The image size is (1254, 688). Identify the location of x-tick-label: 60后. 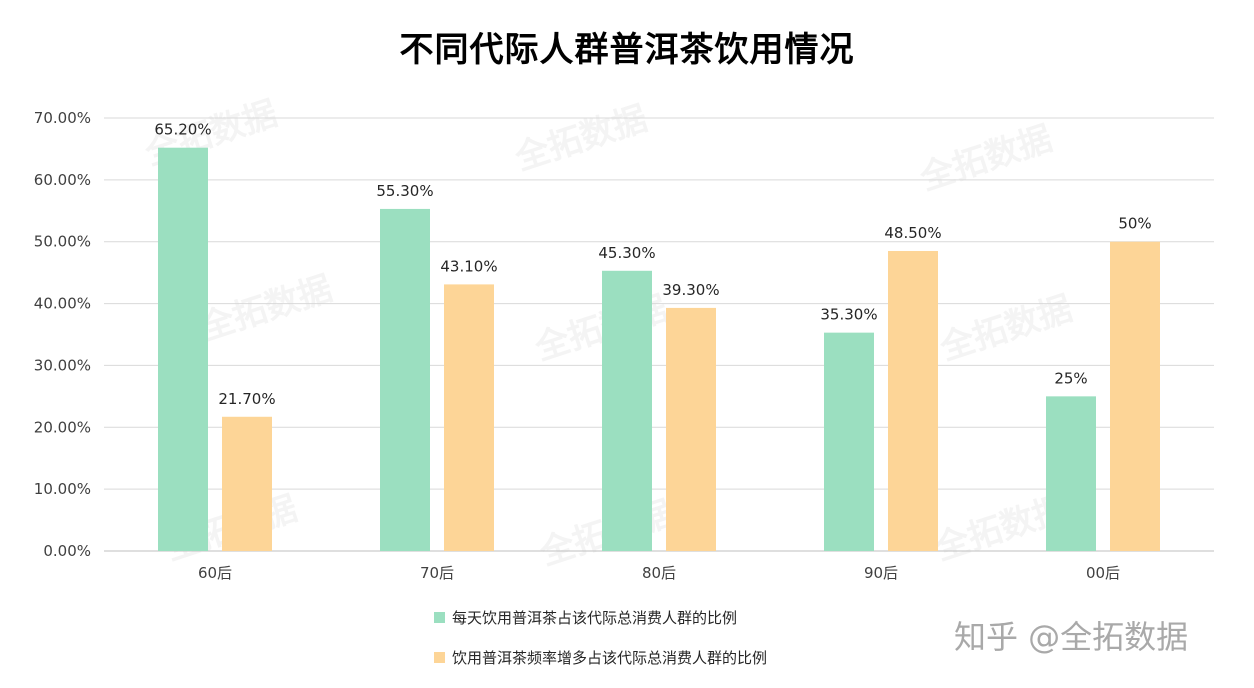
(215, 573).